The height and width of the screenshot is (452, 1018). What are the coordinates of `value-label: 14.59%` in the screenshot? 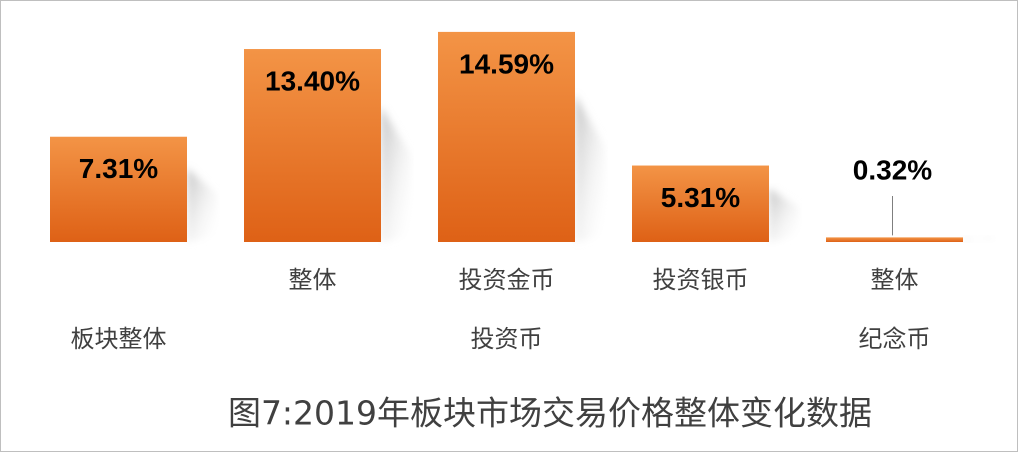 It's located at (506, 63).